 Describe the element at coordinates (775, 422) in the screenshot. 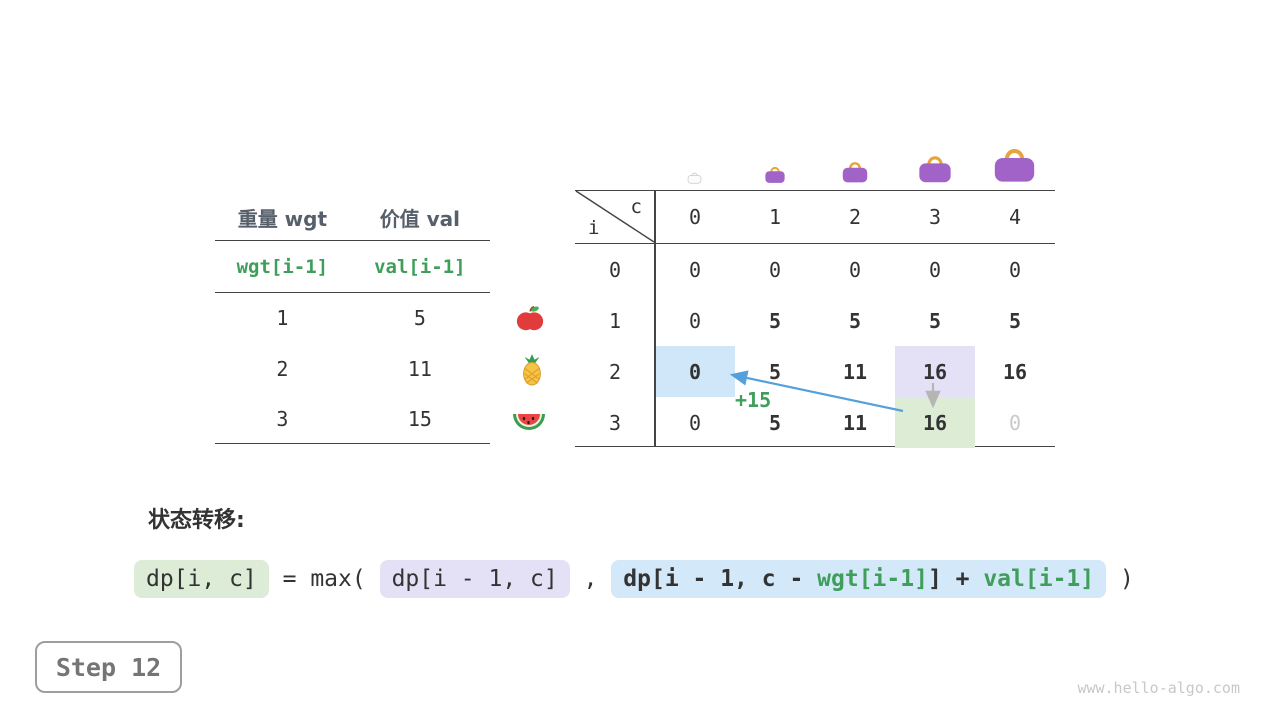

I see `dp-cell-3-1: 5` at that location.